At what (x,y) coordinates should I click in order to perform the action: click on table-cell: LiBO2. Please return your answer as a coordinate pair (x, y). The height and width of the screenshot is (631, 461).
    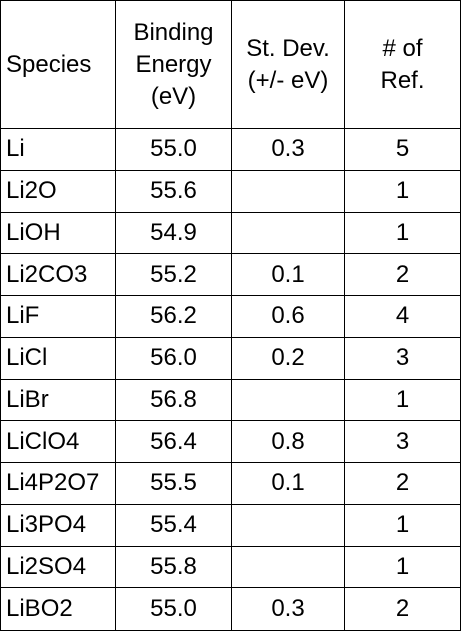
    Looking at the image, I should click on (58, 609).